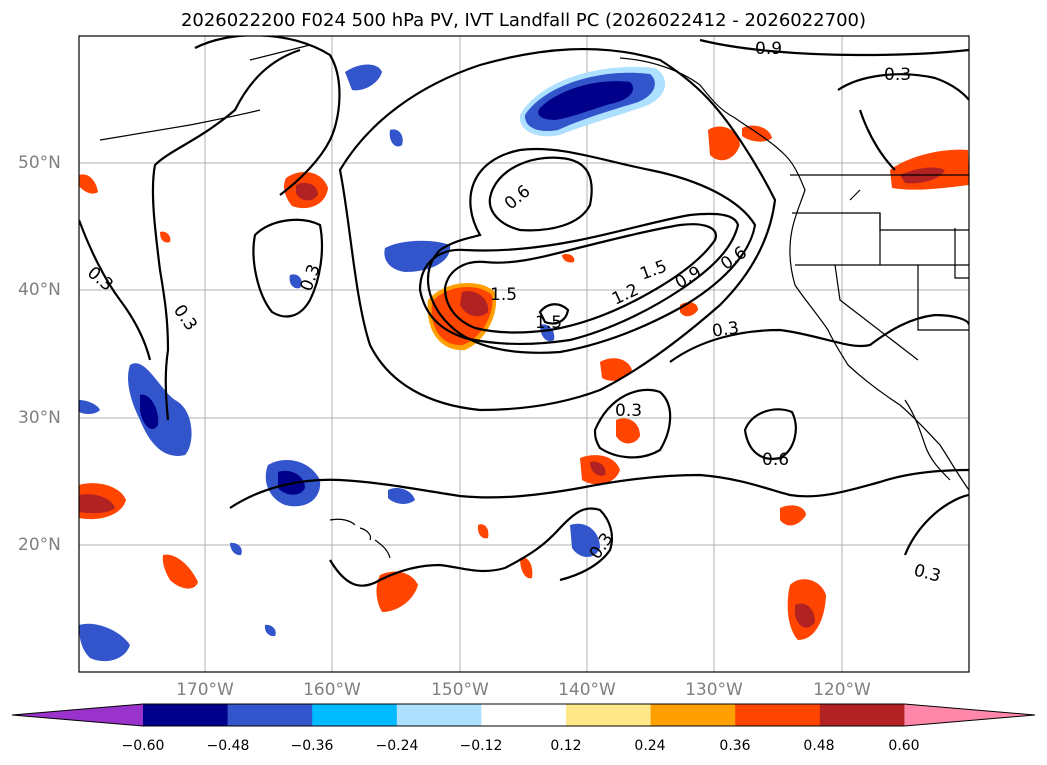 The width and height of the screenshot is (1047, 765). Describe the element at coordinates (819, 746) in the screenshot. I see `colorbar-tick-label: 0.48` at that location.